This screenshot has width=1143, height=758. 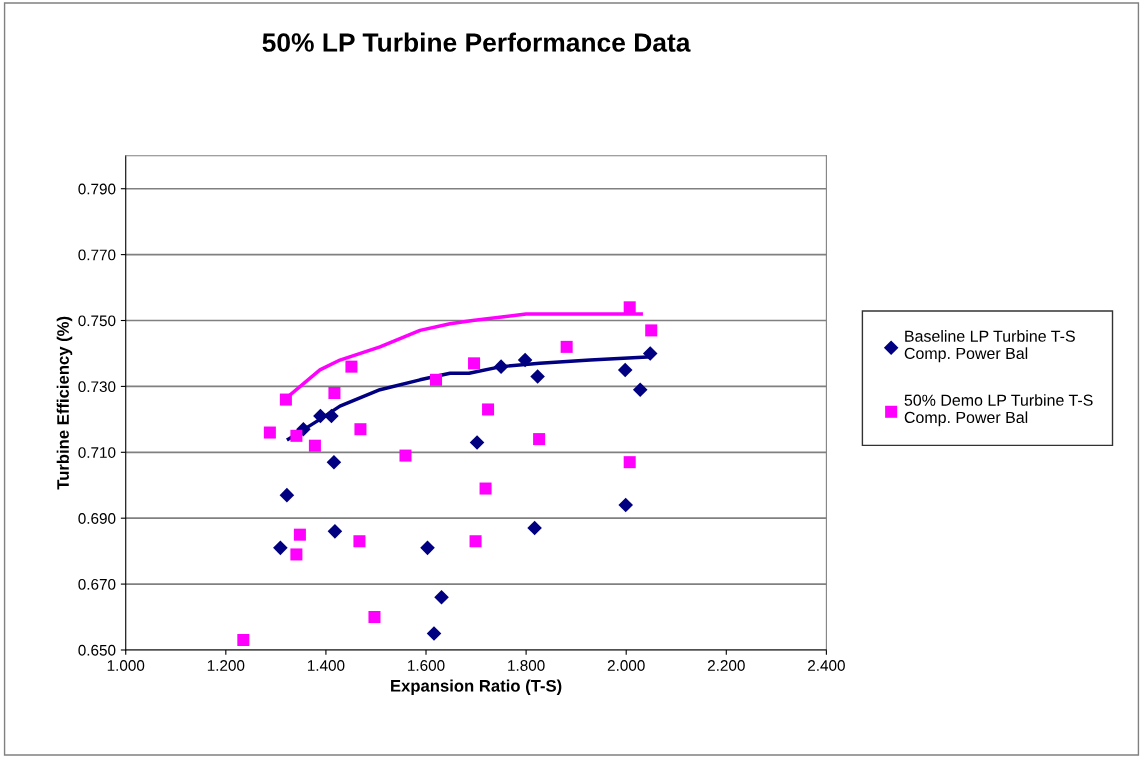 I want to click on y-axis-title: Turbine Efficiency (%), so click(x=64, y=403).